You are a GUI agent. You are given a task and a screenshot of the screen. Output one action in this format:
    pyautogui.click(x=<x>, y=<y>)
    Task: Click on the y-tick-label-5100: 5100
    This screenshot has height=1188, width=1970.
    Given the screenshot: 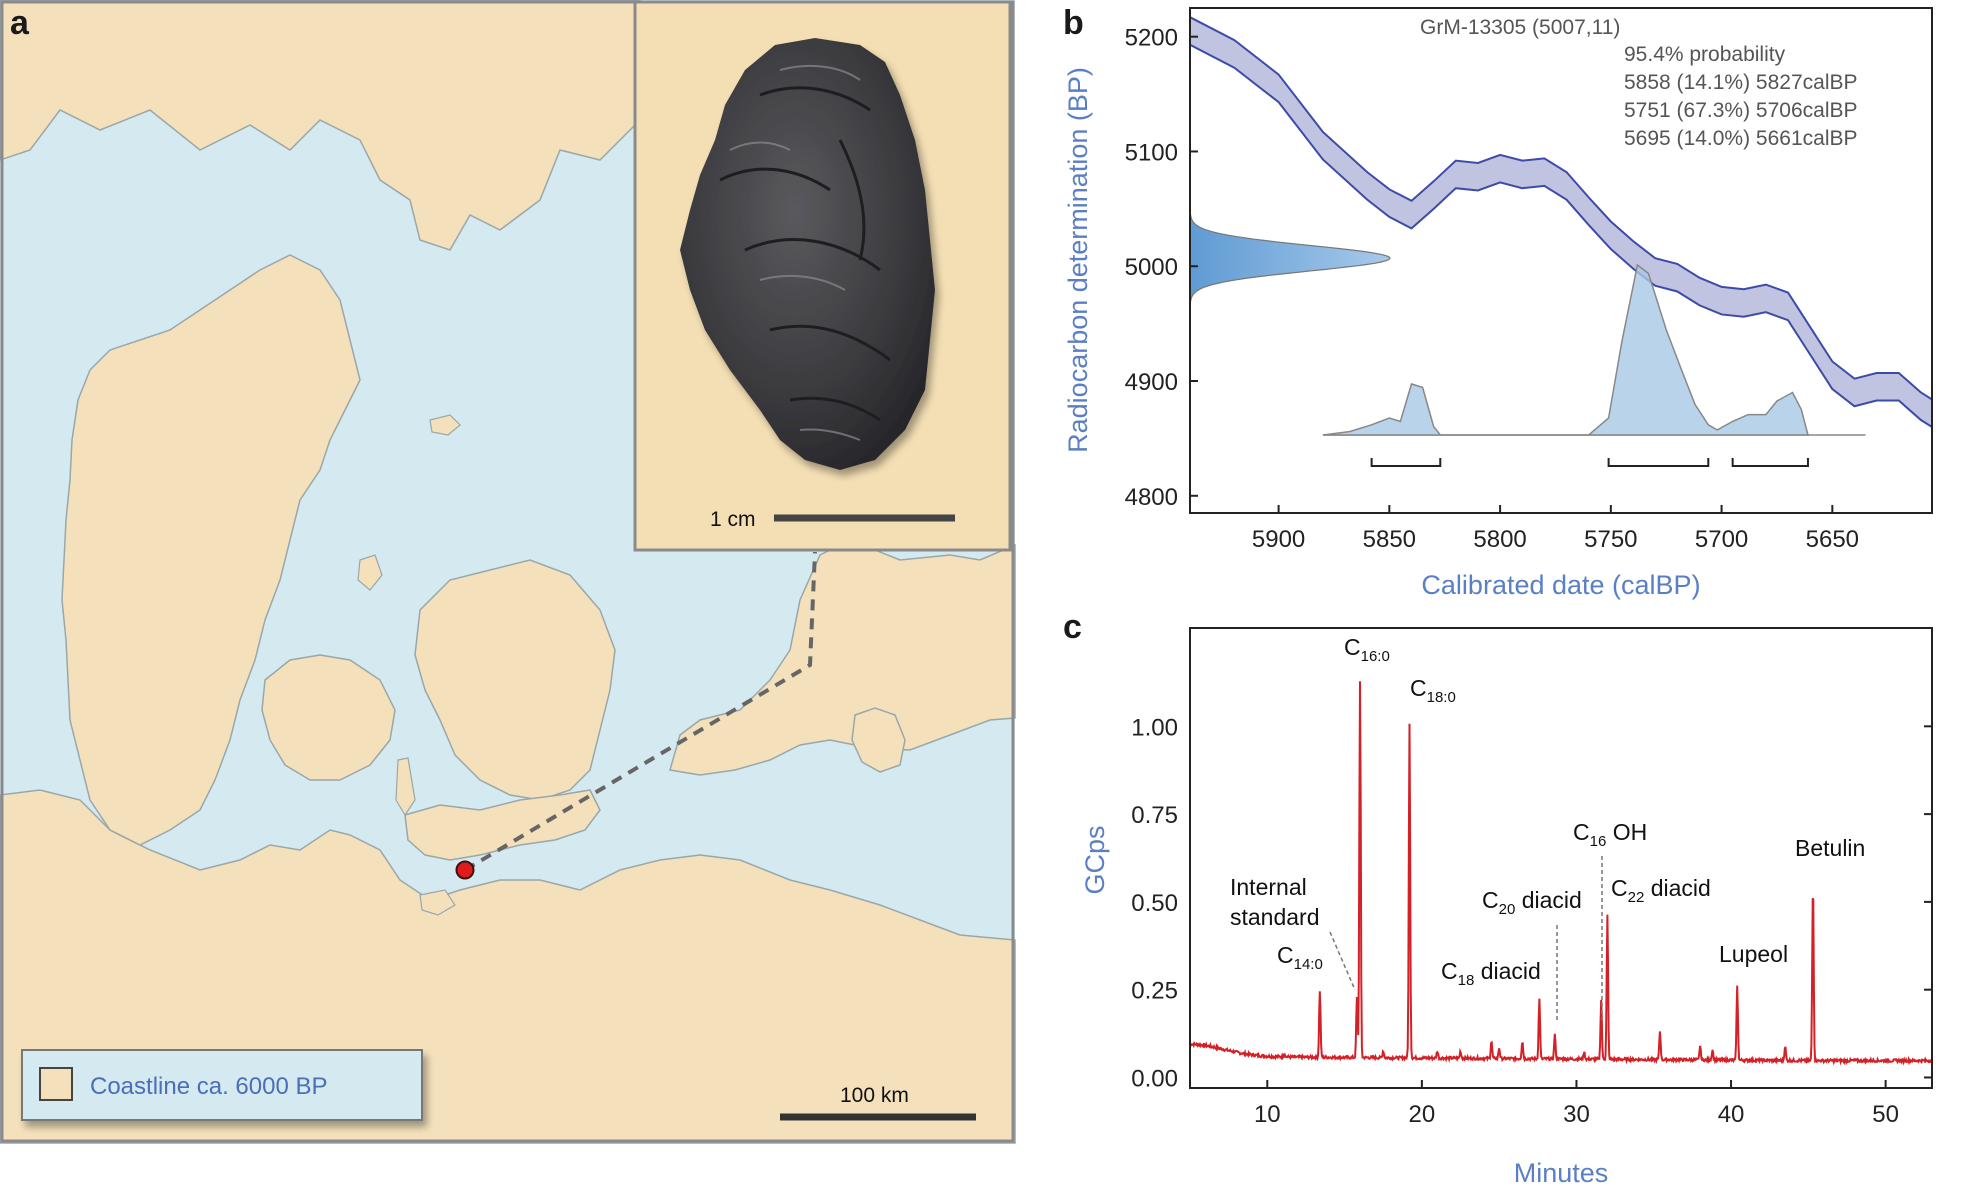 What is the action you would take?
    pyautogui.click(x=1151, y=152)
    